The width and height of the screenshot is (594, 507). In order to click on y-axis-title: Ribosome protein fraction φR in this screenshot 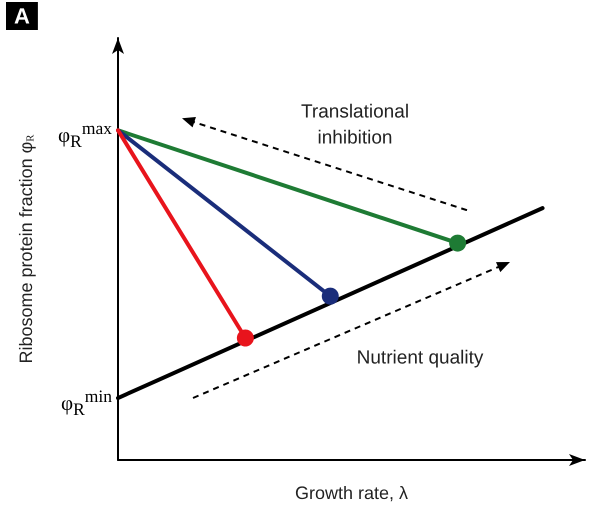, I will do `click(26, 249)`.